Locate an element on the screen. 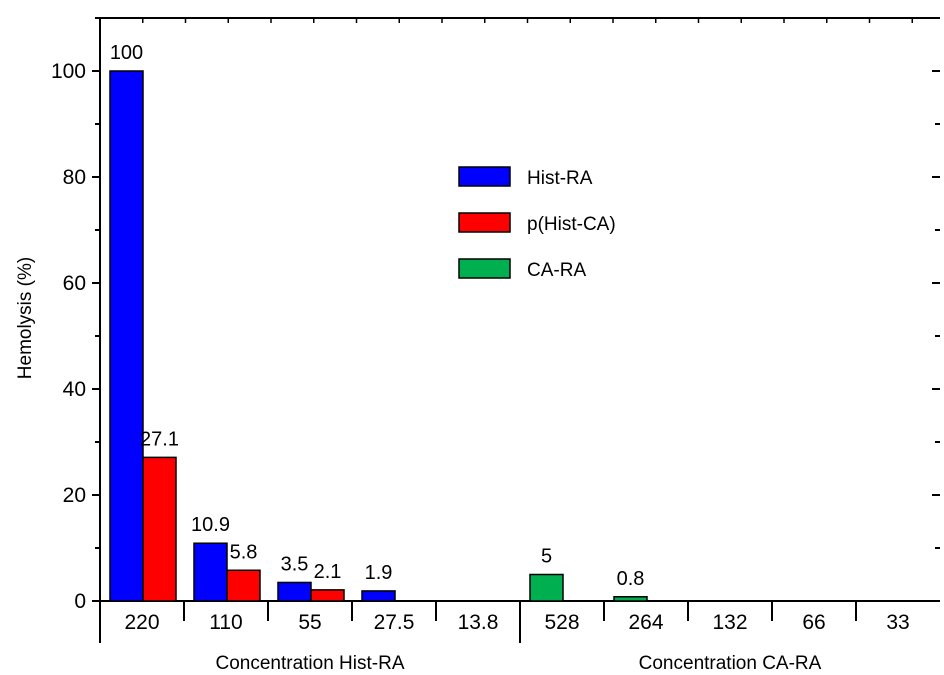  x-group-title: Concentration Hist-RA is located at coordinates (309, 663).